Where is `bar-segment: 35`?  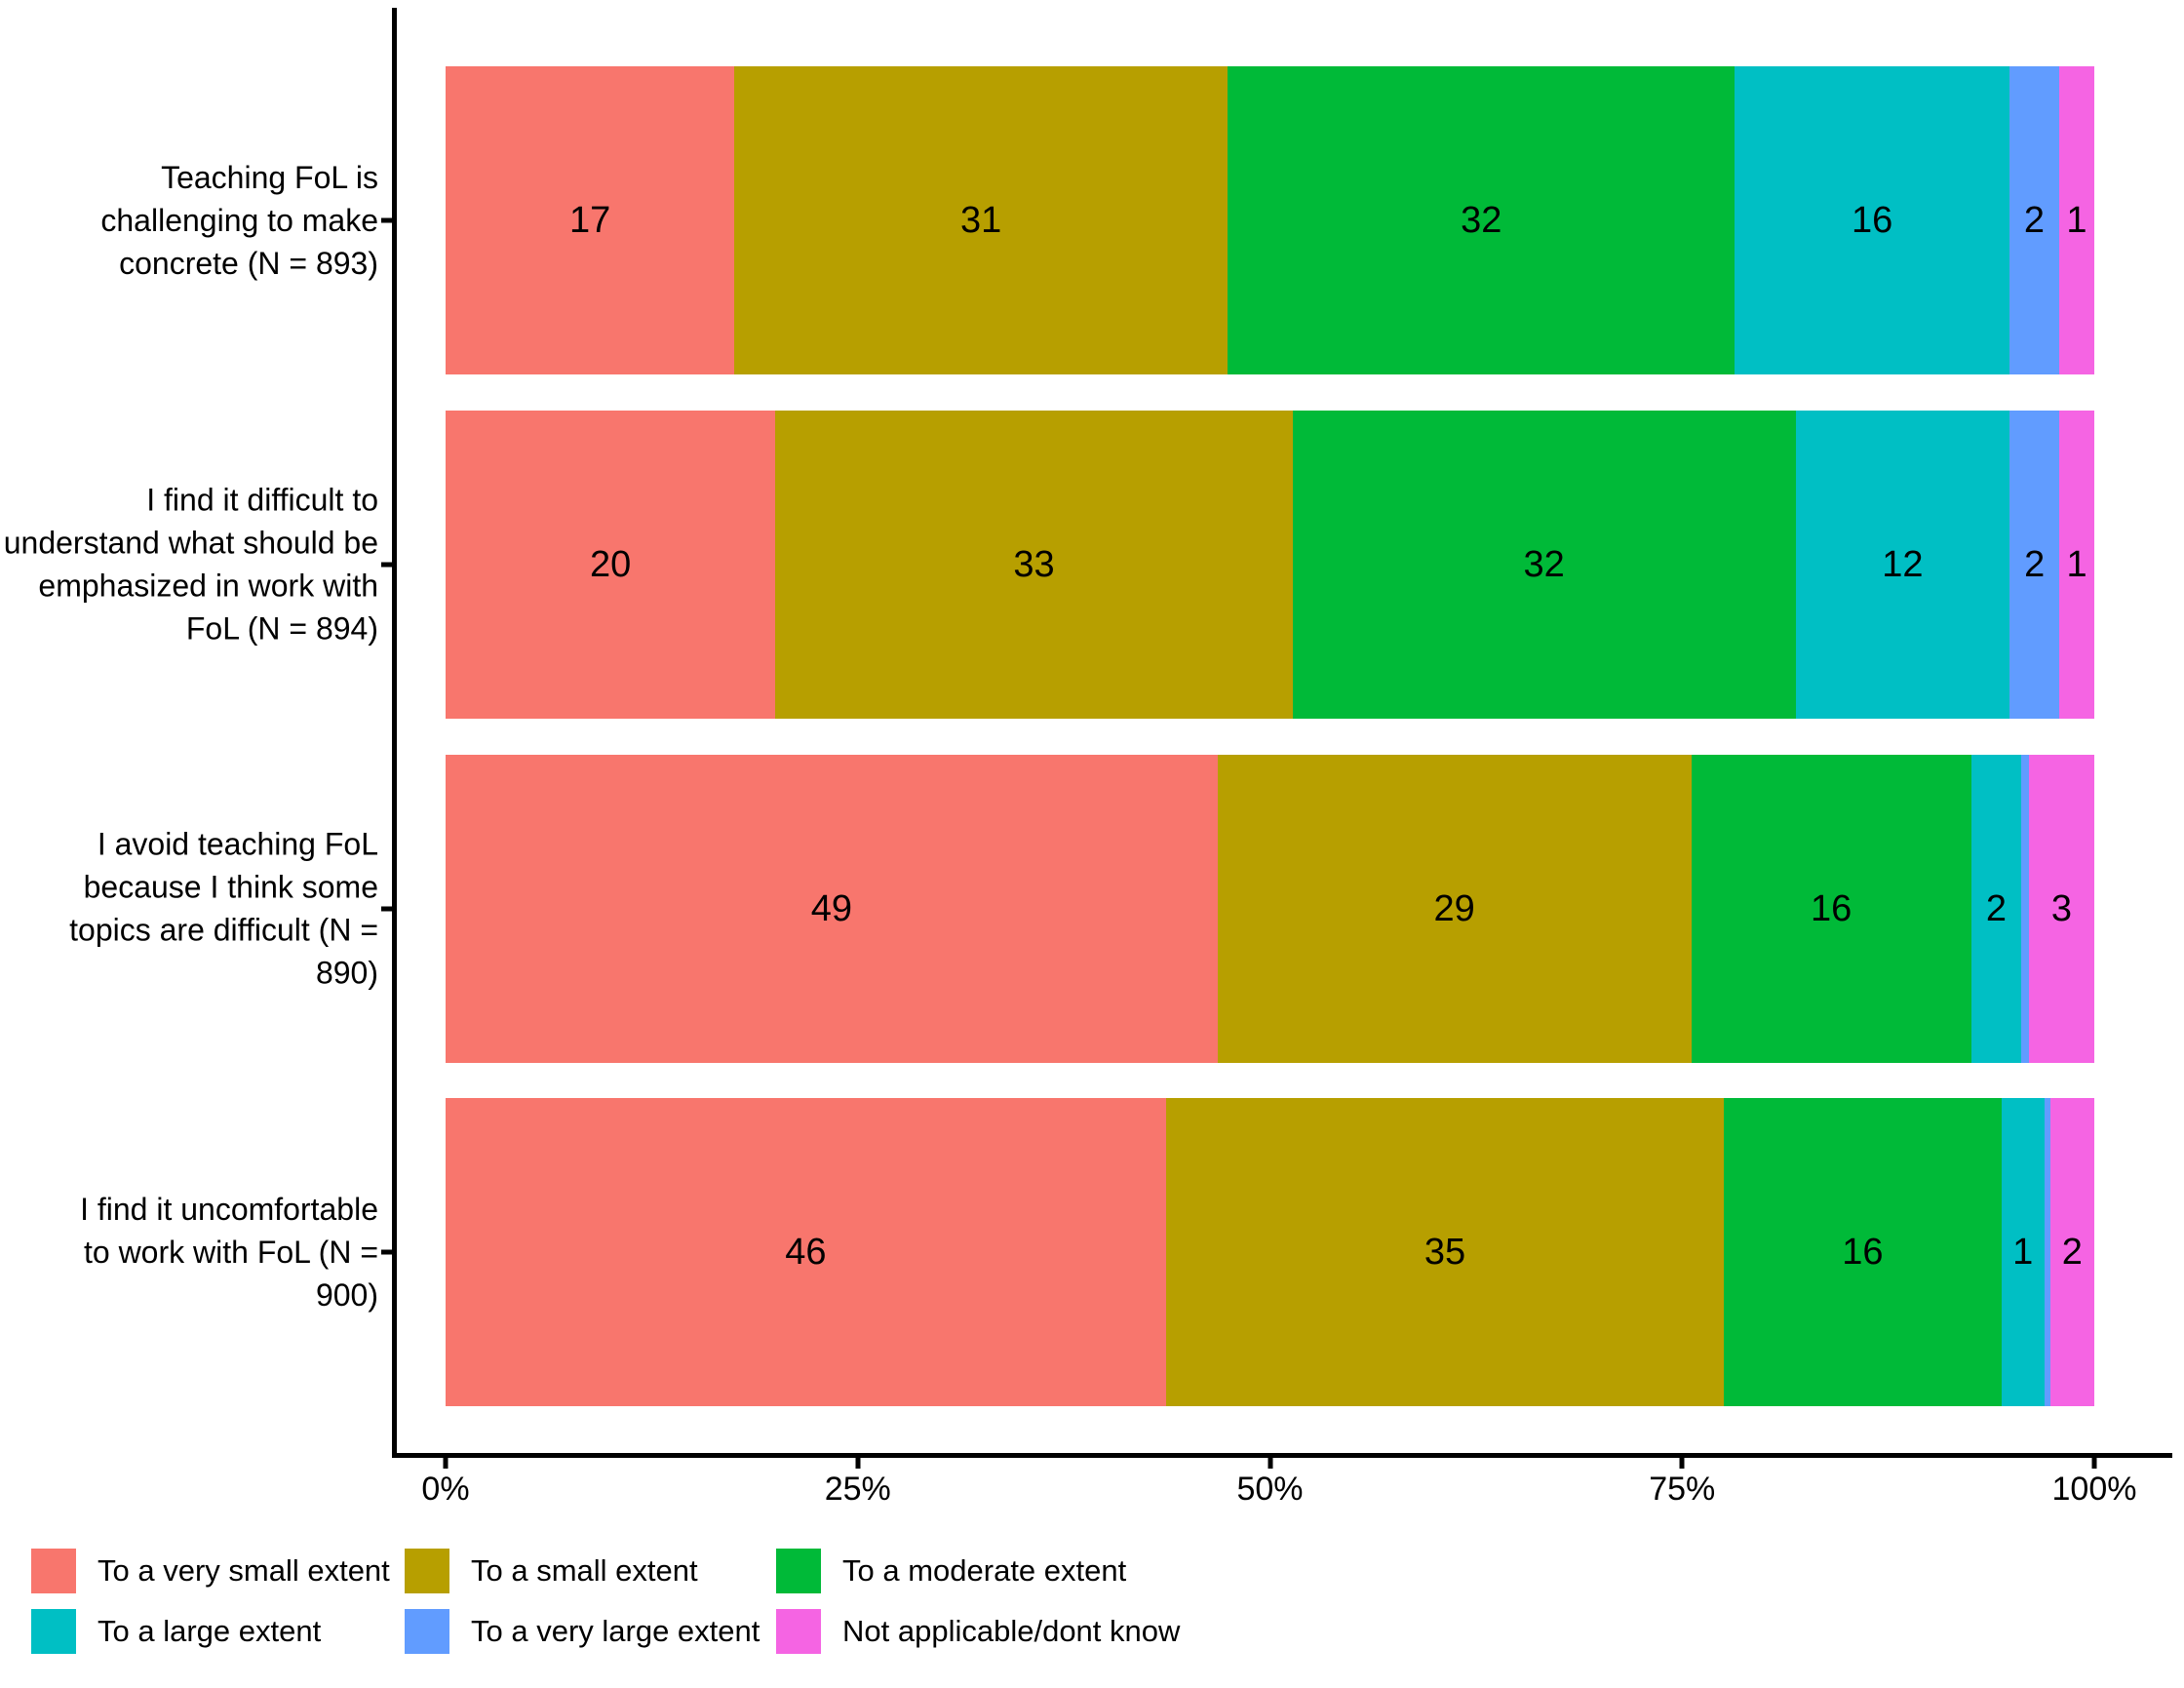 bar-segment: 35 is located at coordinates (1445, 1252).